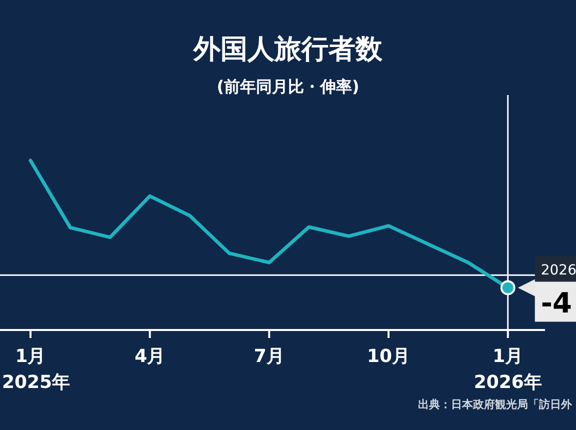 This screenshot has width=576, height=430. Describe the element at coordinates (150, 356) in the screenshot. I see `x-tick-label: 4月` at that location.